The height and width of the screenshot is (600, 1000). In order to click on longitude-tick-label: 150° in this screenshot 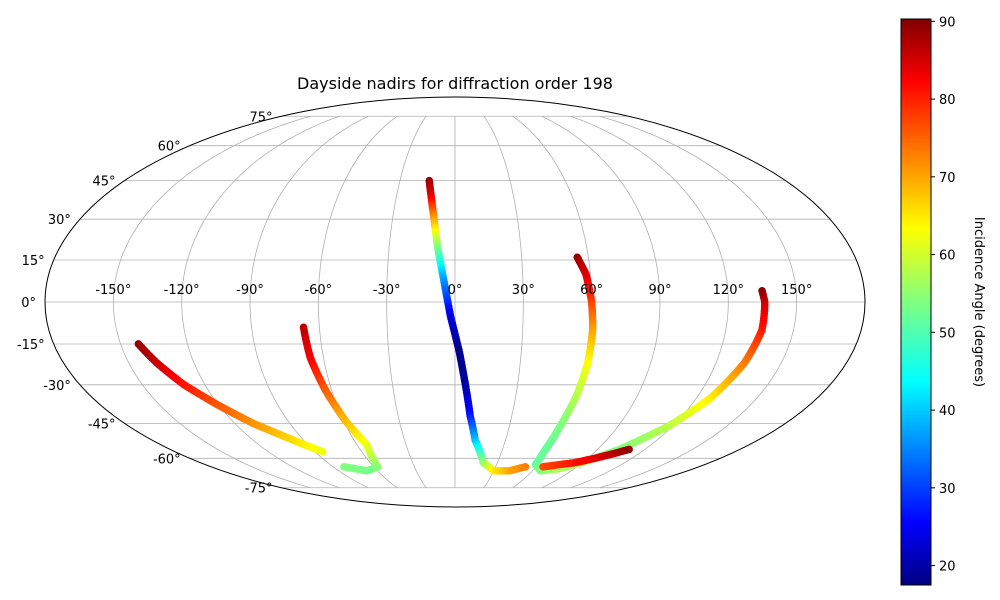, I will do `click(796, 290)`.